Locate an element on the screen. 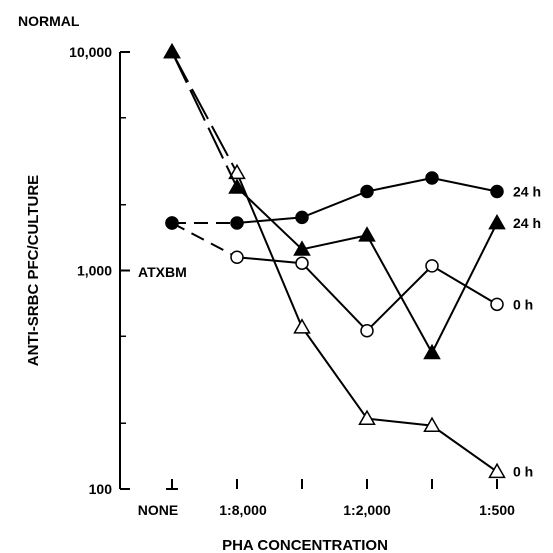  y-tick-label: 100 is located at coordinates (101, 489).